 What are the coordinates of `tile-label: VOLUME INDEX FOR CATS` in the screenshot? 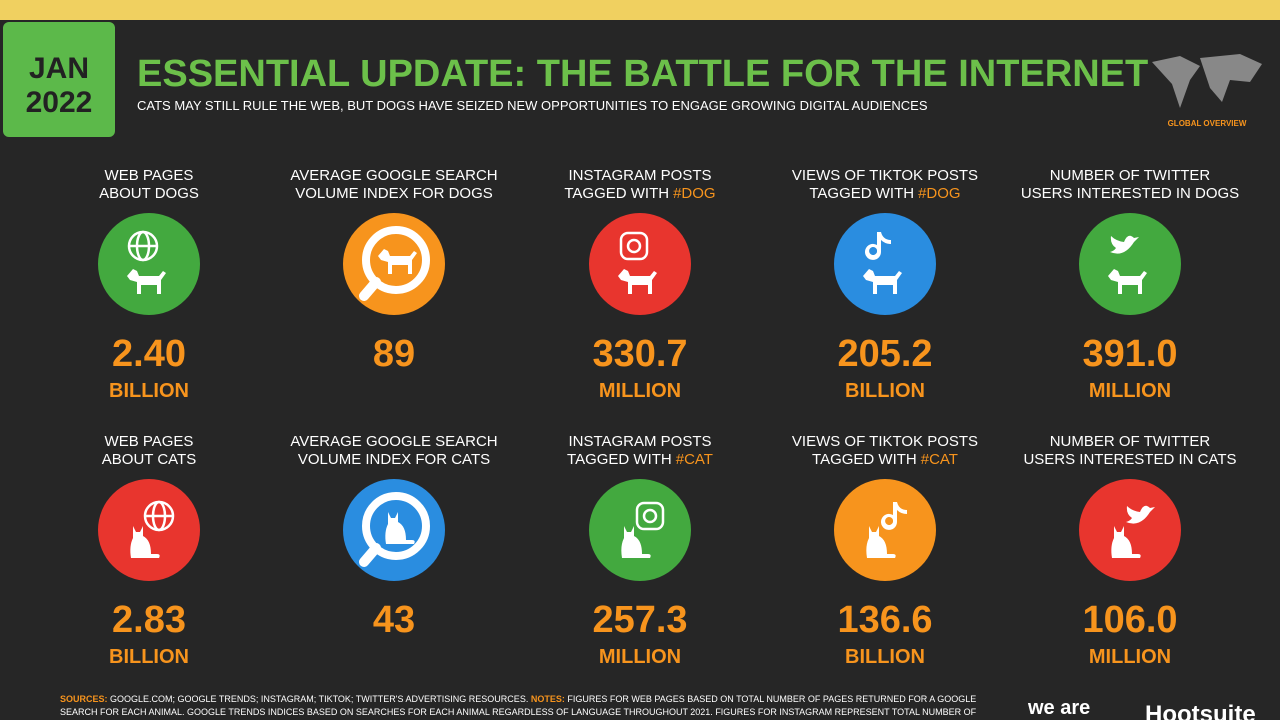 It's located at (394, 459).